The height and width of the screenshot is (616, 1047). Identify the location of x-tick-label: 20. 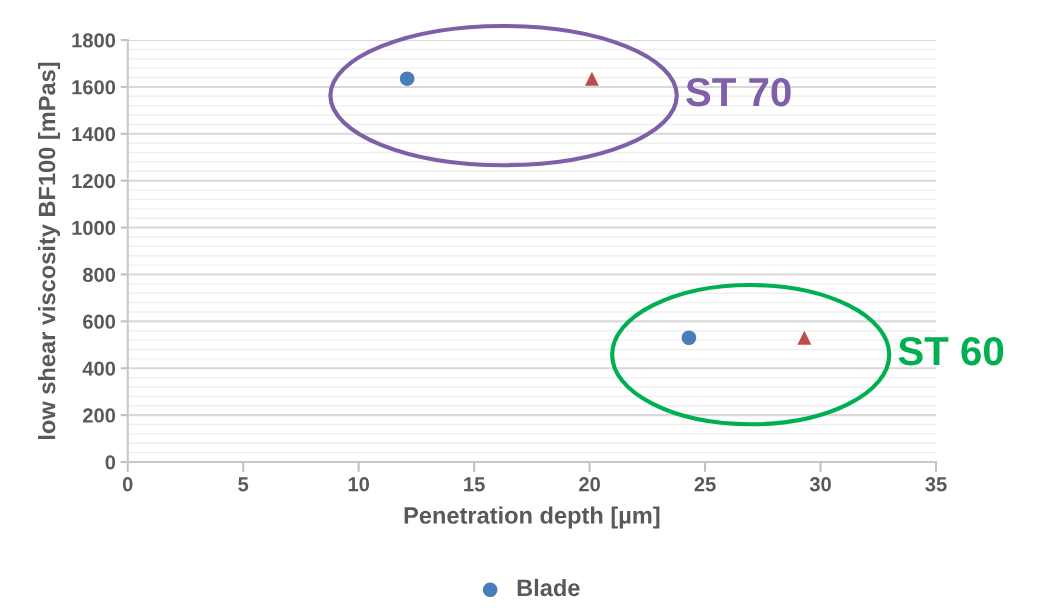
(589, 484).